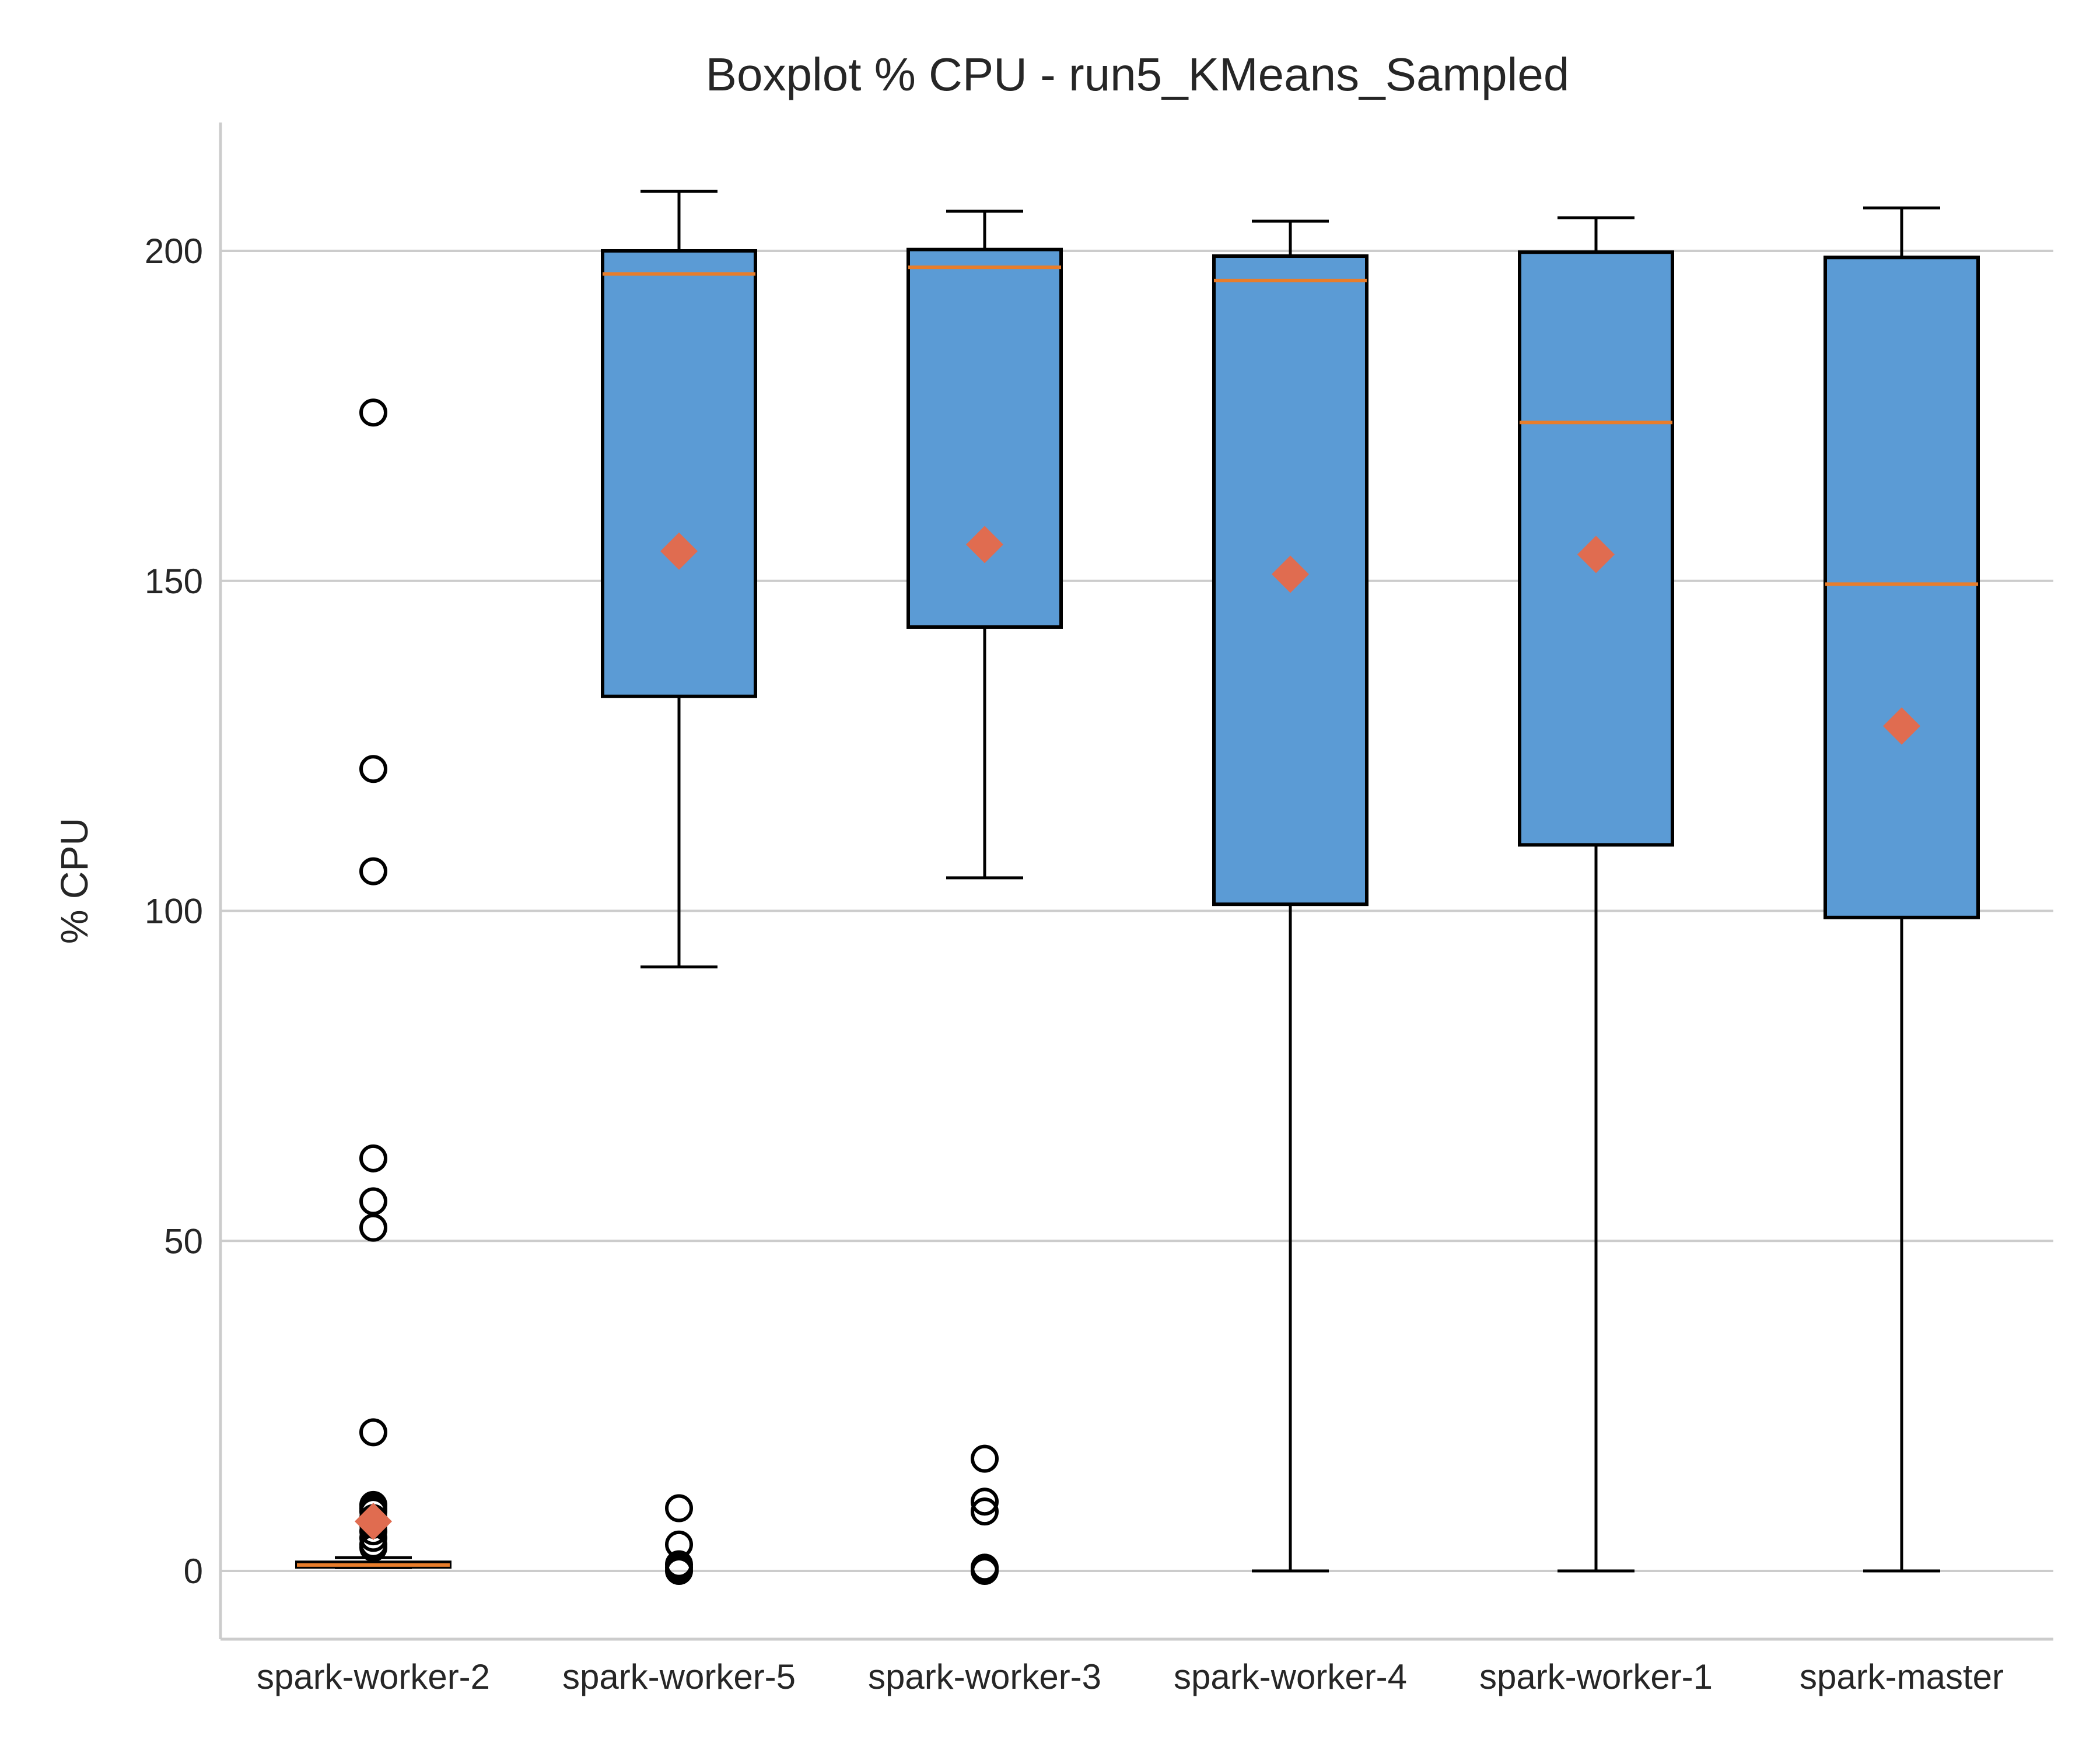  Describe the element at coordinates (174, 581) in the screenshot. I see `y-tick-label: 150` at that location.